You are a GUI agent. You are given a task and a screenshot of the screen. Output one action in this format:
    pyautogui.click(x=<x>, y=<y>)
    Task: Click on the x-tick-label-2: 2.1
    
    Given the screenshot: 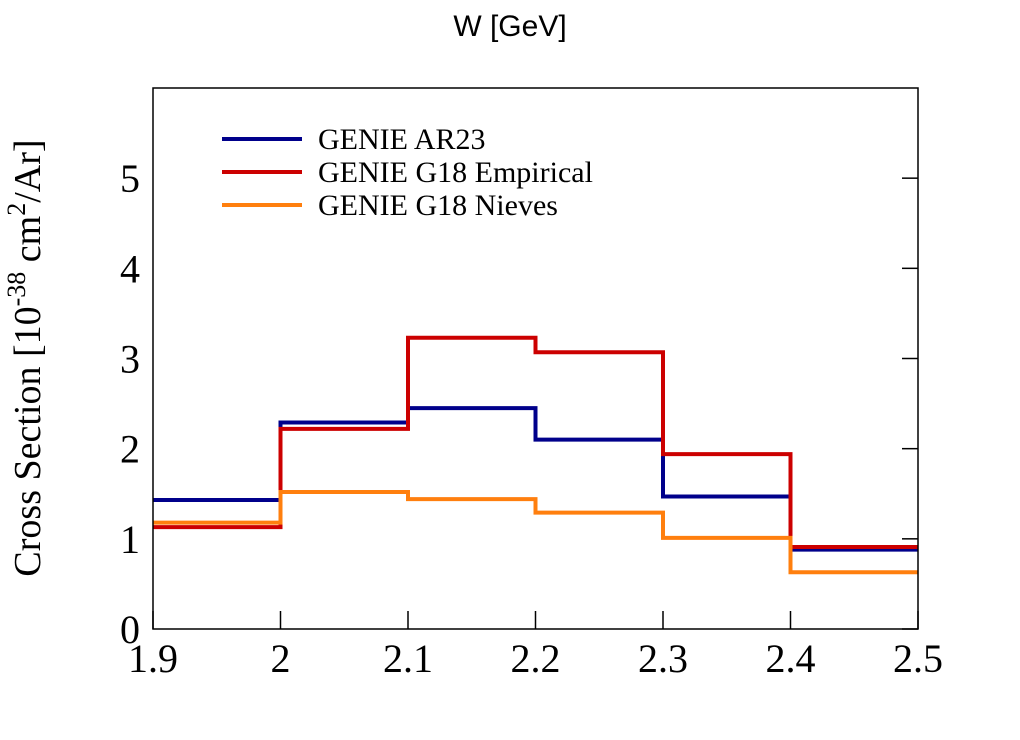 What is the action you would take?
    pyautogui.click(x=408, y=658)
    